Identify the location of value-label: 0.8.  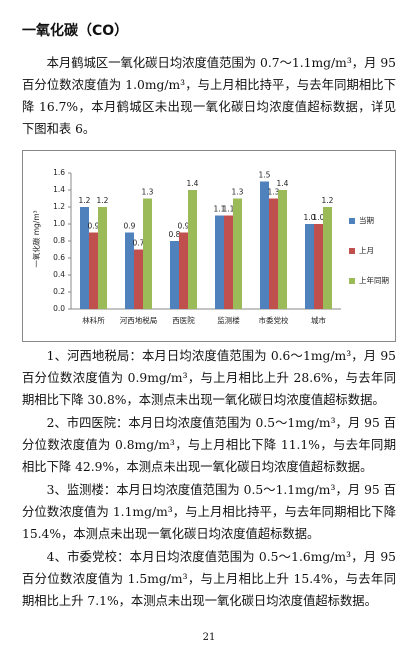
(175, 234).